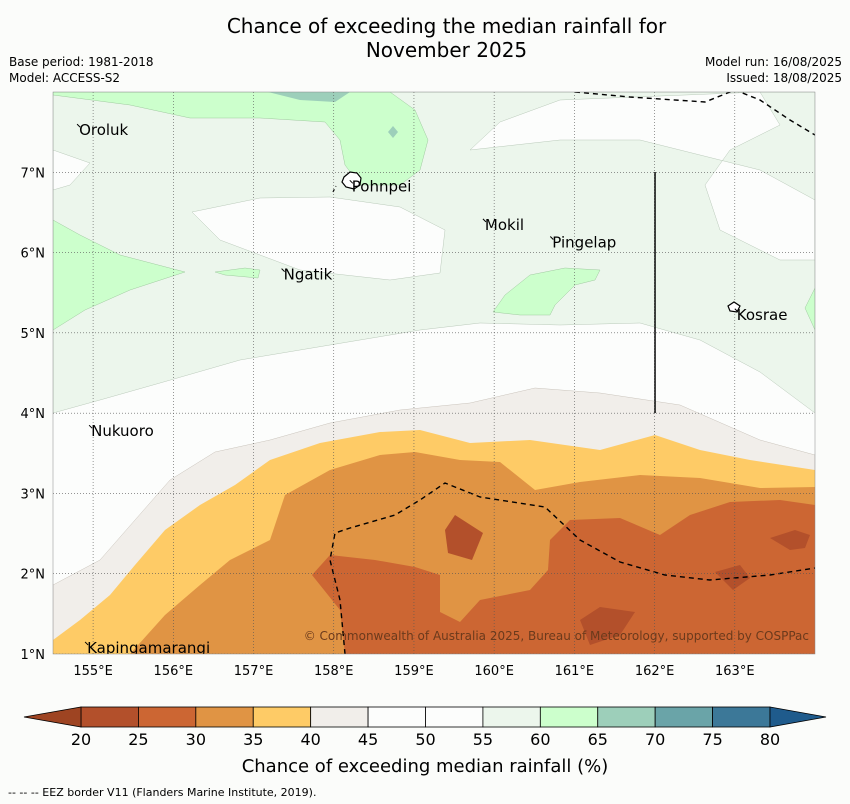 This screenshot has height=804, width=850. I want to click on place-label-nukuoro: Nukuoro, so click(122, 431).